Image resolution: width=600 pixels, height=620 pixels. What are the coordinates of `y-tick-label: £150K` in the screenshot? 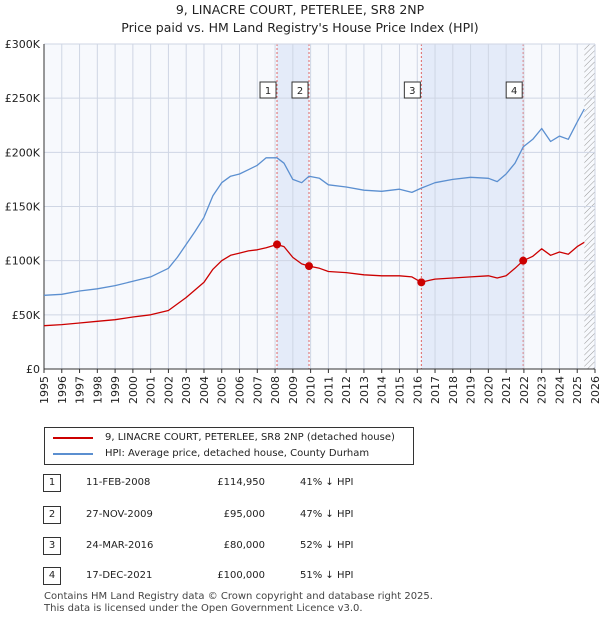 It's located at (23, 207).